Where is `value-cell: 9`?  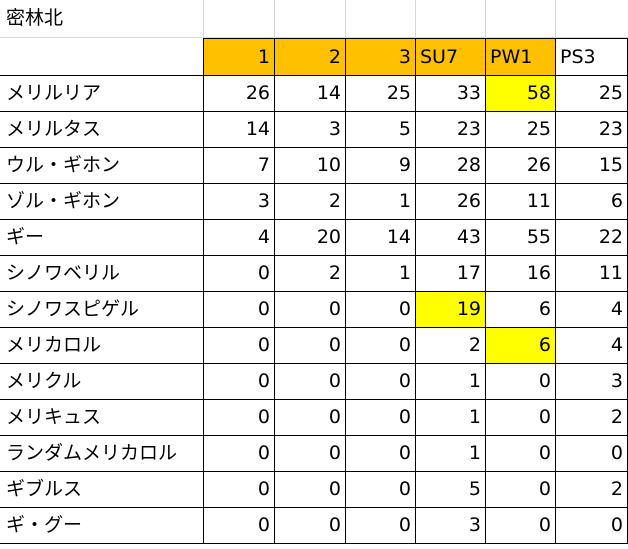
value-cell: 9 is located at coordinates (381, 166).